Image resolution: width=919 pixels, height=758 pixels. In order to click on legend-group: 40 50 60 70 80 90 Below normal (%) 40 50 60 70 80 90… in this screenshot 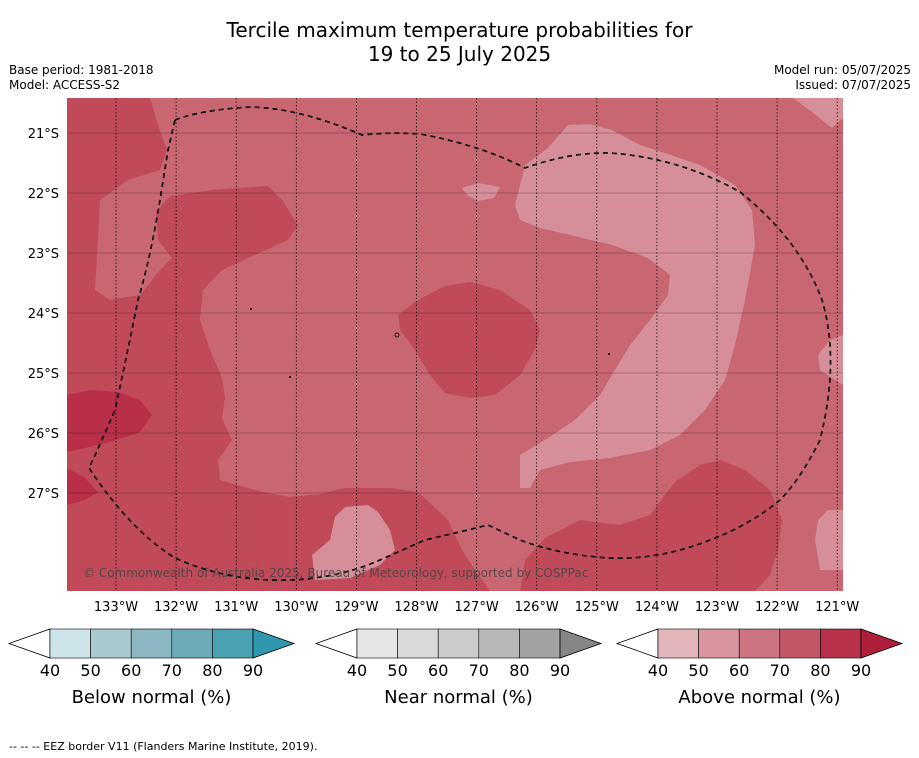, I will do `click(455, 668)`.